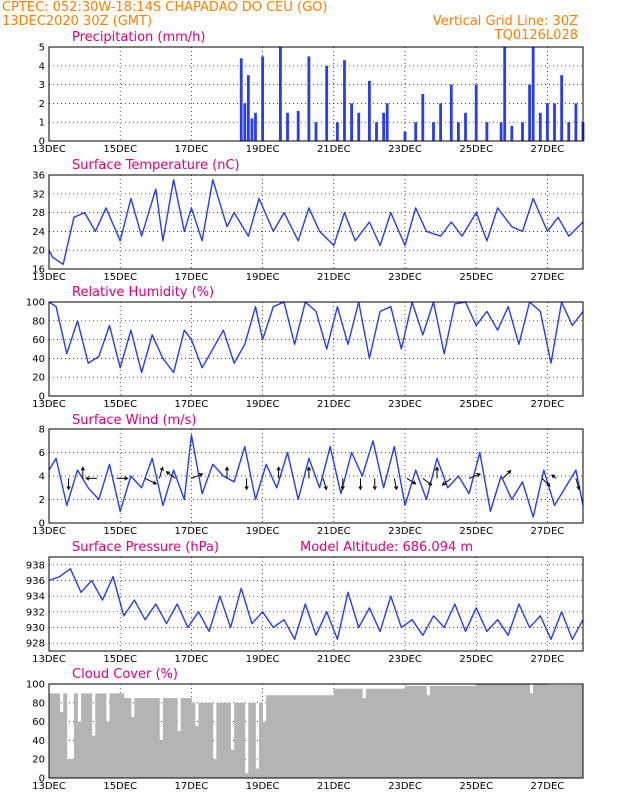 The height and width of the screenshot is (800, 618). Describe the element at coordinates (35, 581) in the screenshot. I see `y-tick-label: 936` at that location.